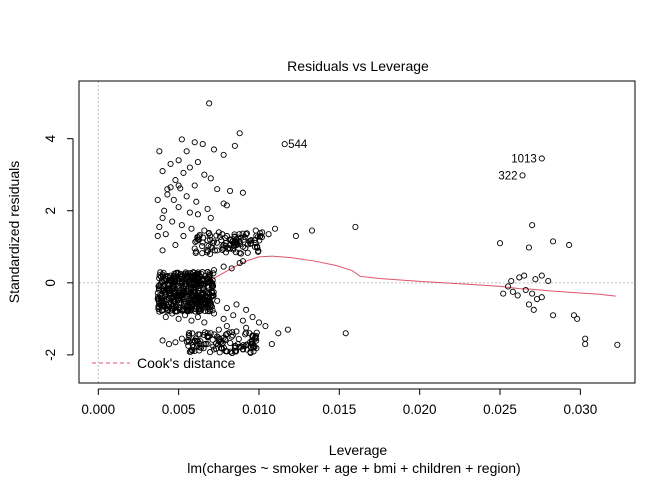 This screenshot has height=480, width=672. What do you see at coordinates (259, 409) in the screenshot?
I see `x-tick-label: 0.010` at bounding box center [259, 409].